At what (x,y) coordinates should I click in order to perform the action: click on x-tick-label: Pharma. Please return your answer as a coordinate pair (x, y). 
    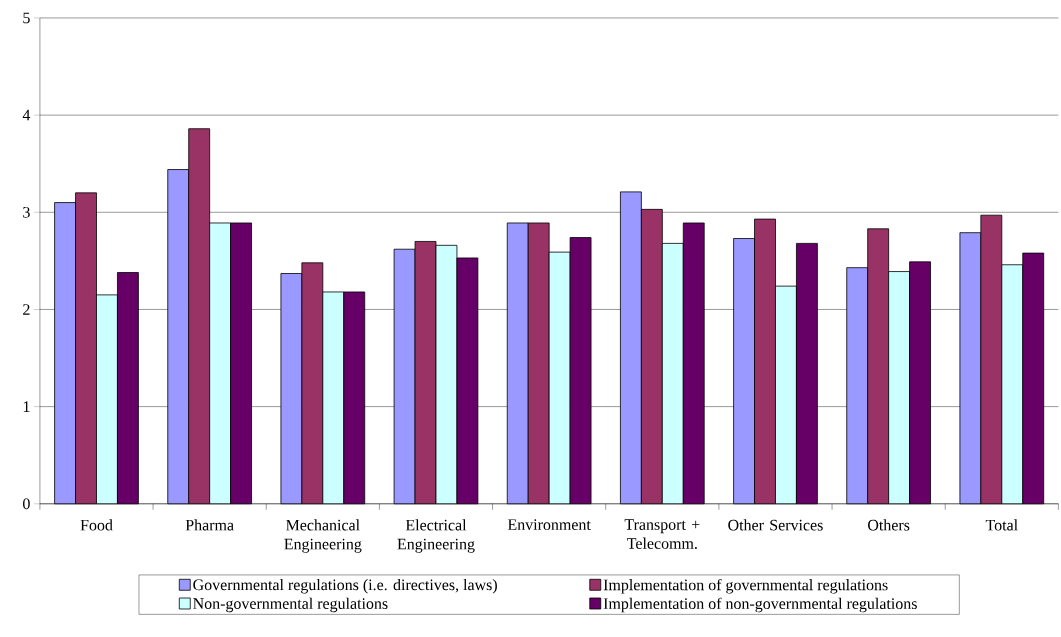
    Looking at the image, I should click on (209, 525).